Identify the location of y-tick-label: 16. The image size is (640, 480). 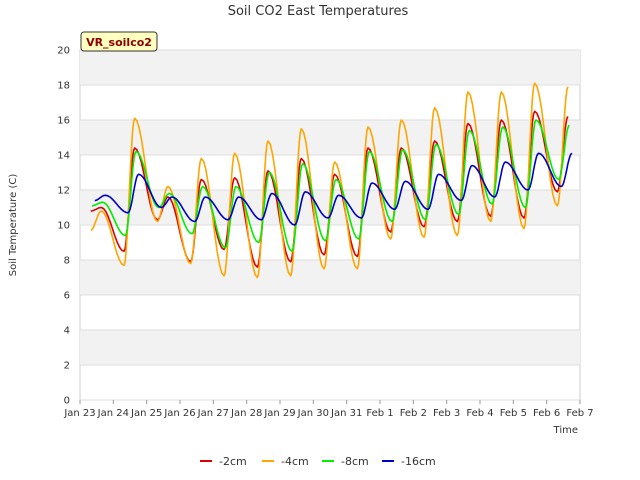
(63, 121).